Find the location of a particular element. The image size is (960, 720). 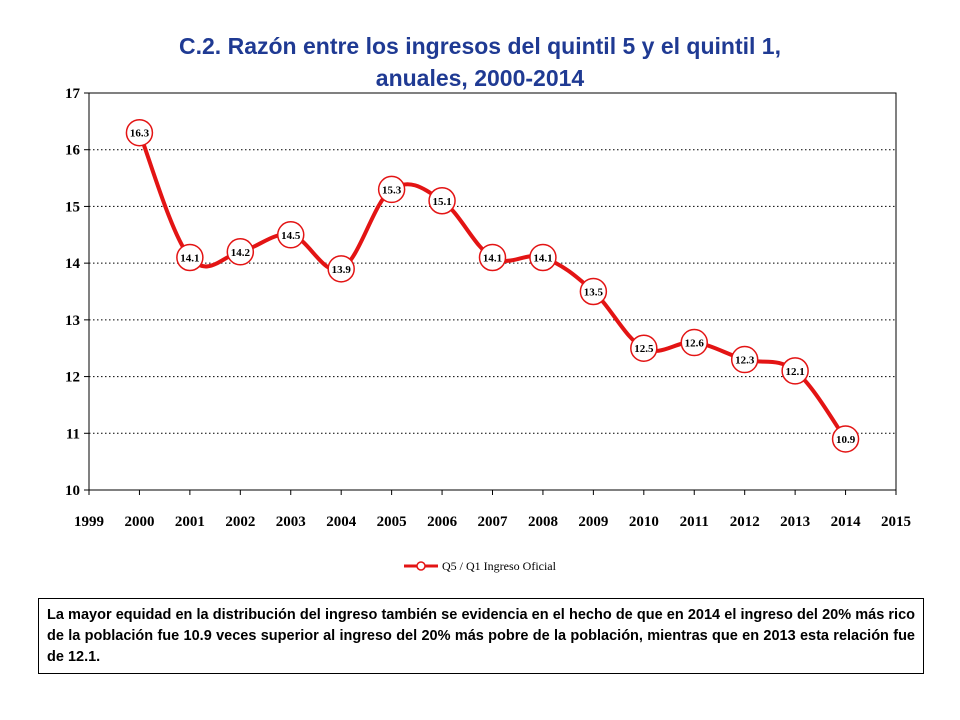

data-point-2002 is located at coordinates (240, 252).